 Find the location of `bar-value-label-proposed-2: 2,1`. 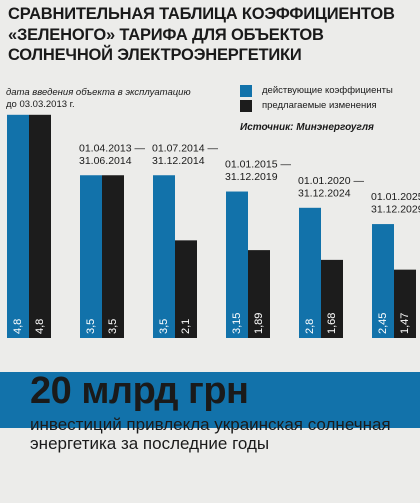

bar-value-label-proposed-2: 2,1 is located at coordinates (186, 326).